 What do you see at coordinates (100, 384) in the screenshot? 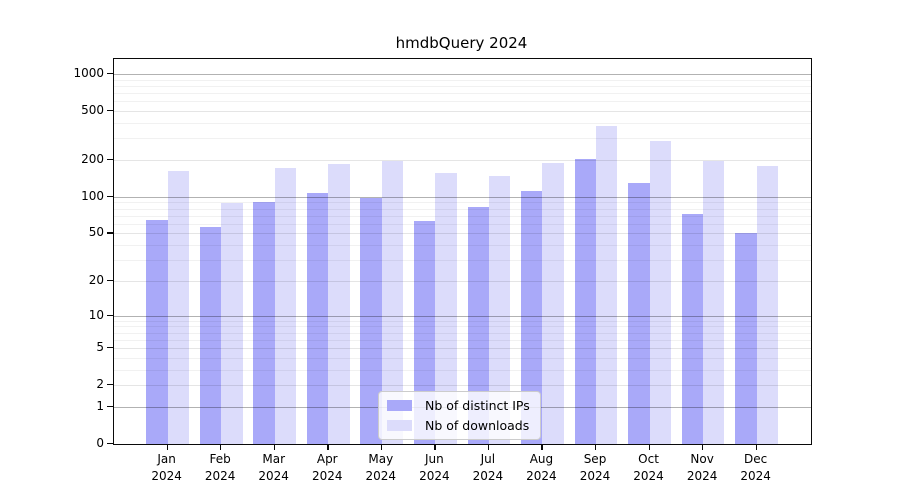
I see `y-tick-label-2: 2` at bounding box center [100, 384].